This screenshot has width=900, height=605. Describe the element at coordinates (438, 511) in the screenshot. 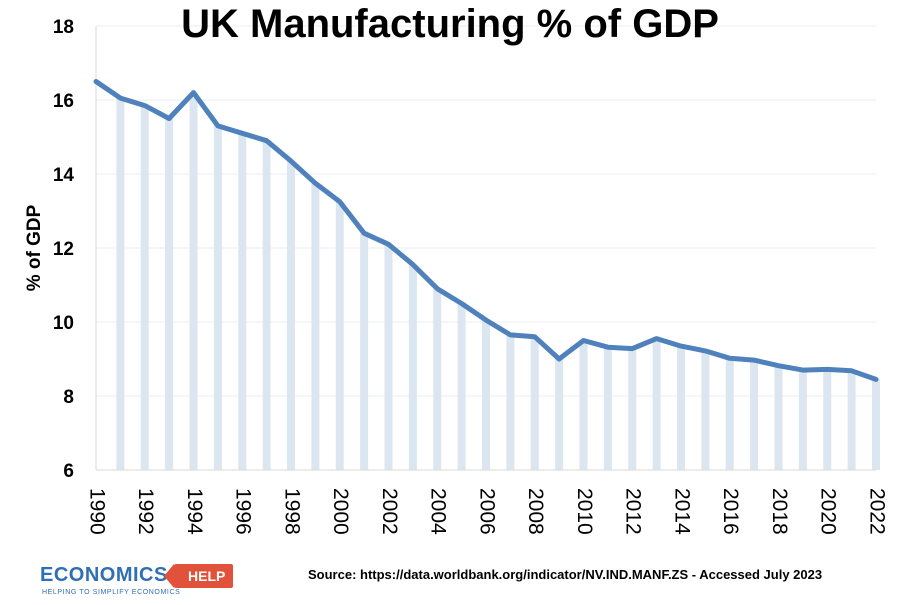

I see `x-tick-label: 2004` at that location.